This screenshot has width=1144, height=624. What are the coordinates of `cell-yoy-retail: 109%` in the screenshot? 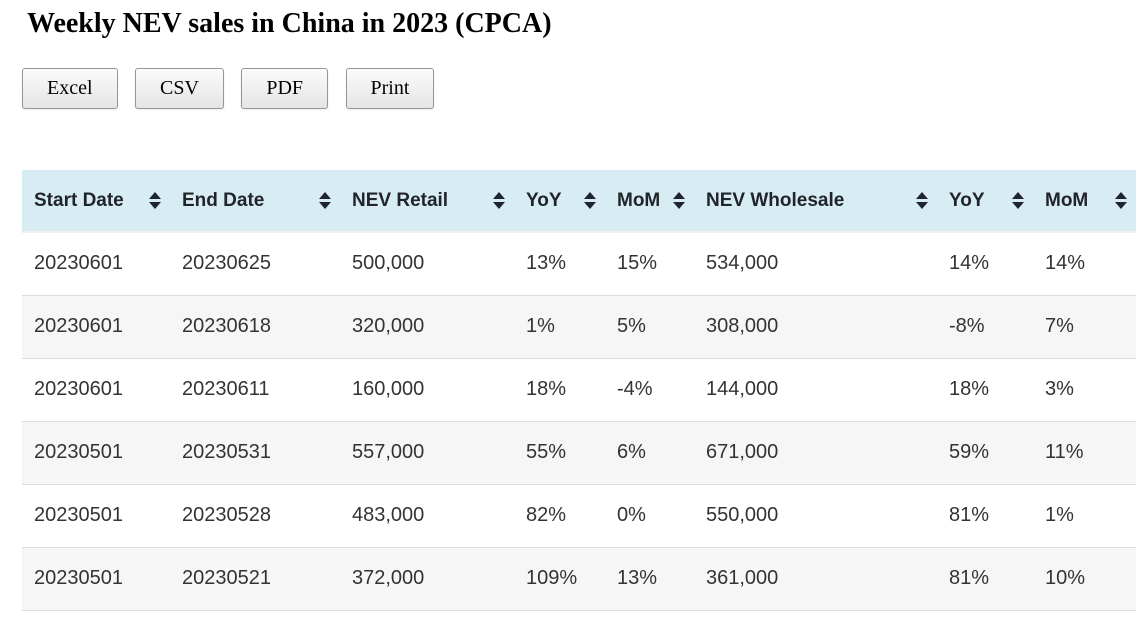 It's located at (559, 579).